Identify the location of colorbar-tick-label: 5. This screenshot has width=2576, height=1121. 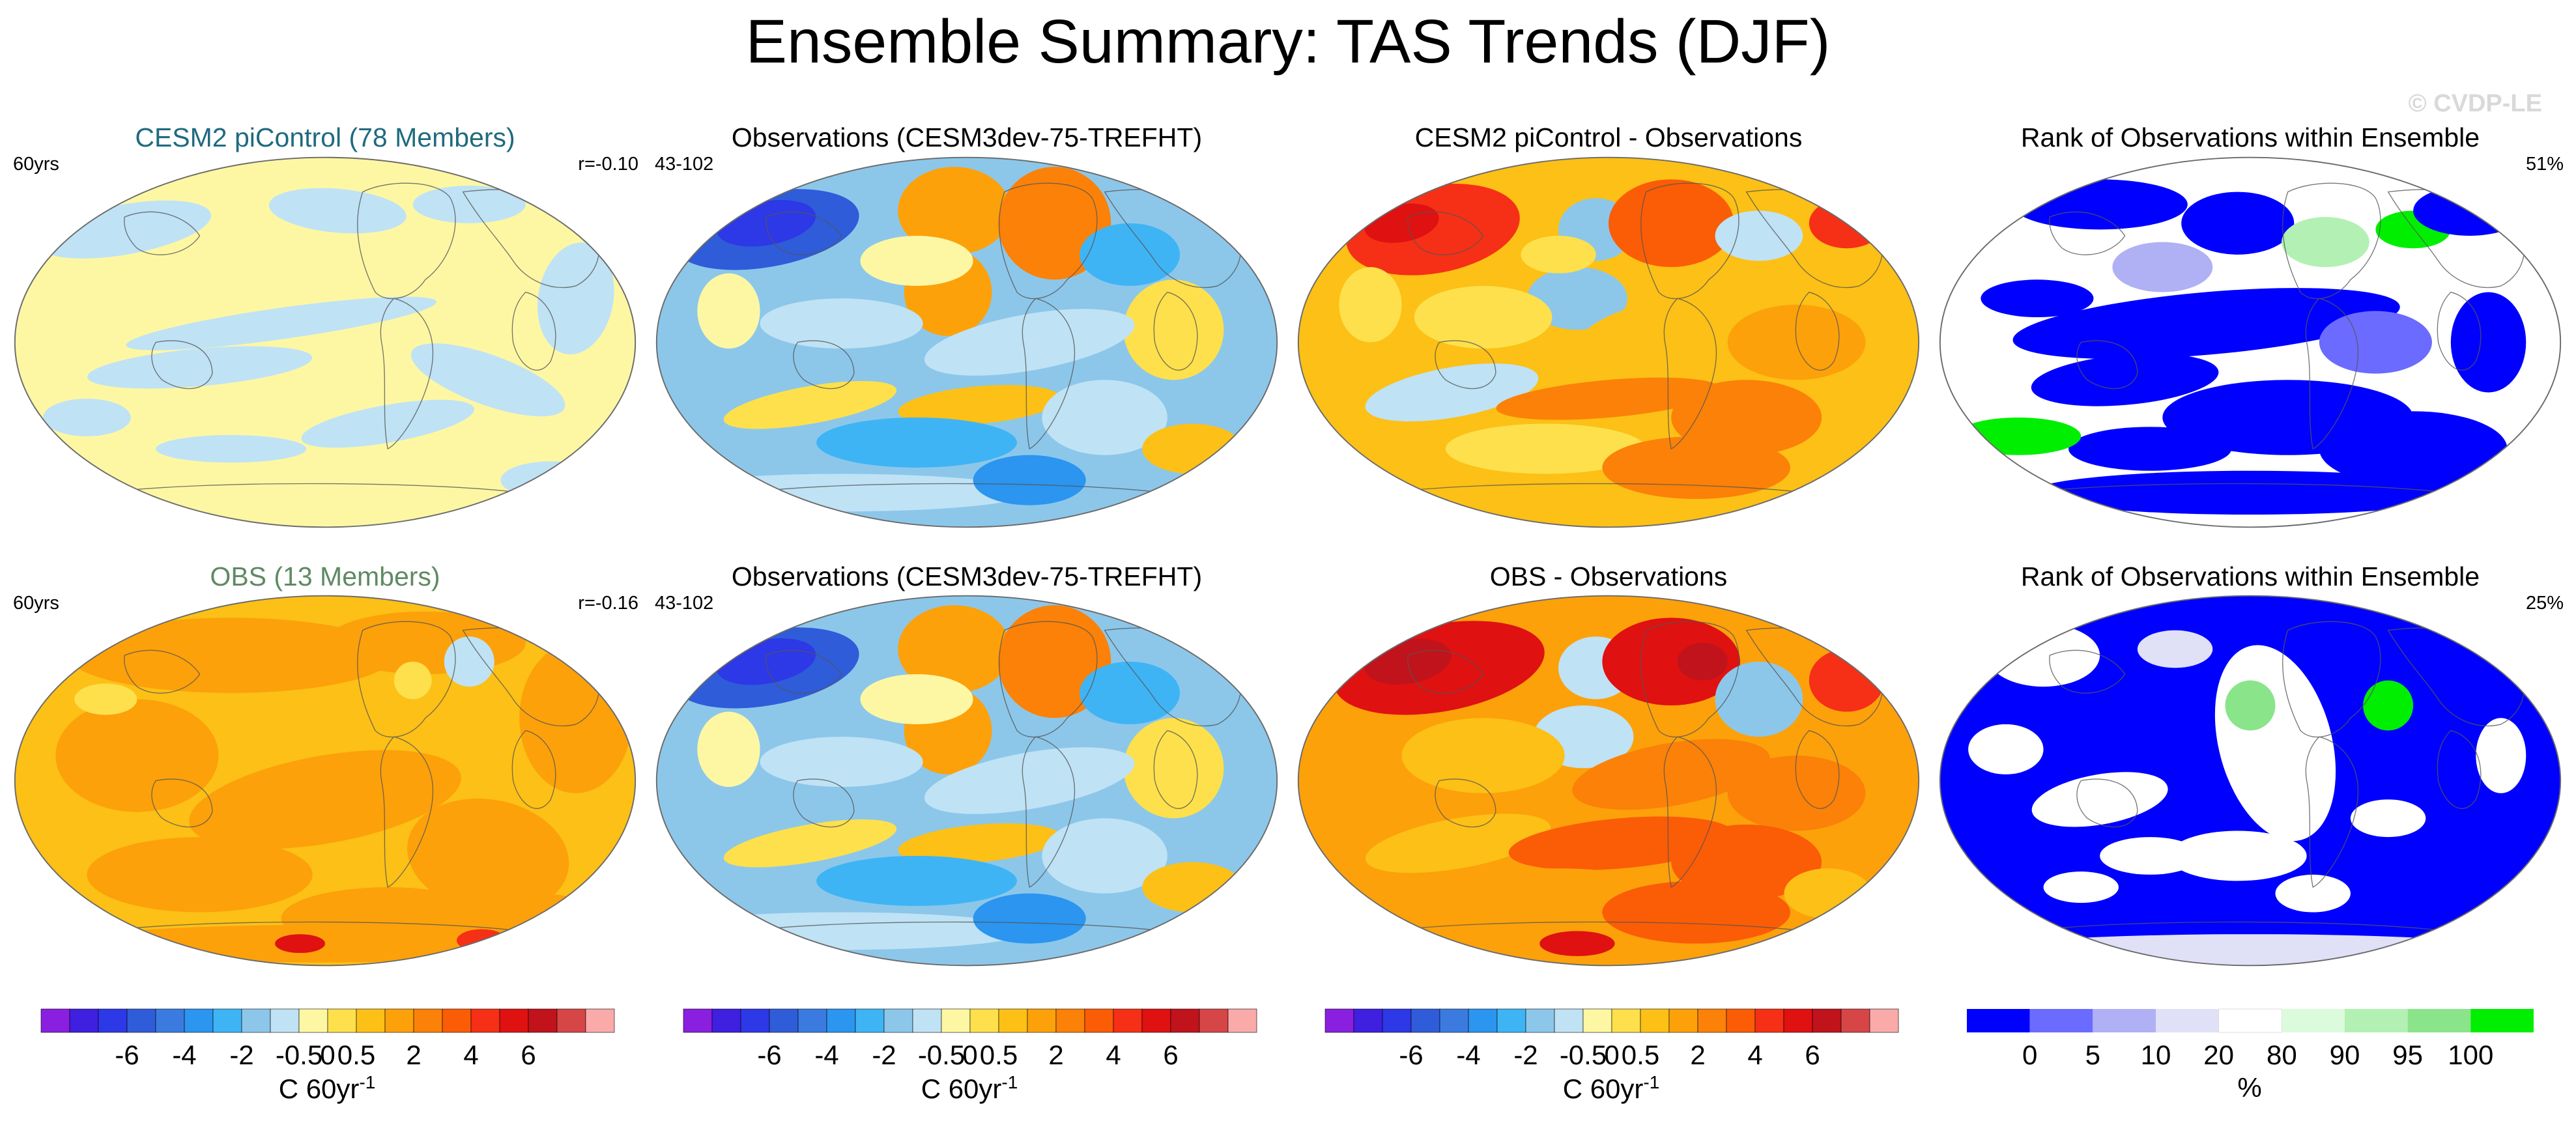
(2093, 1055).